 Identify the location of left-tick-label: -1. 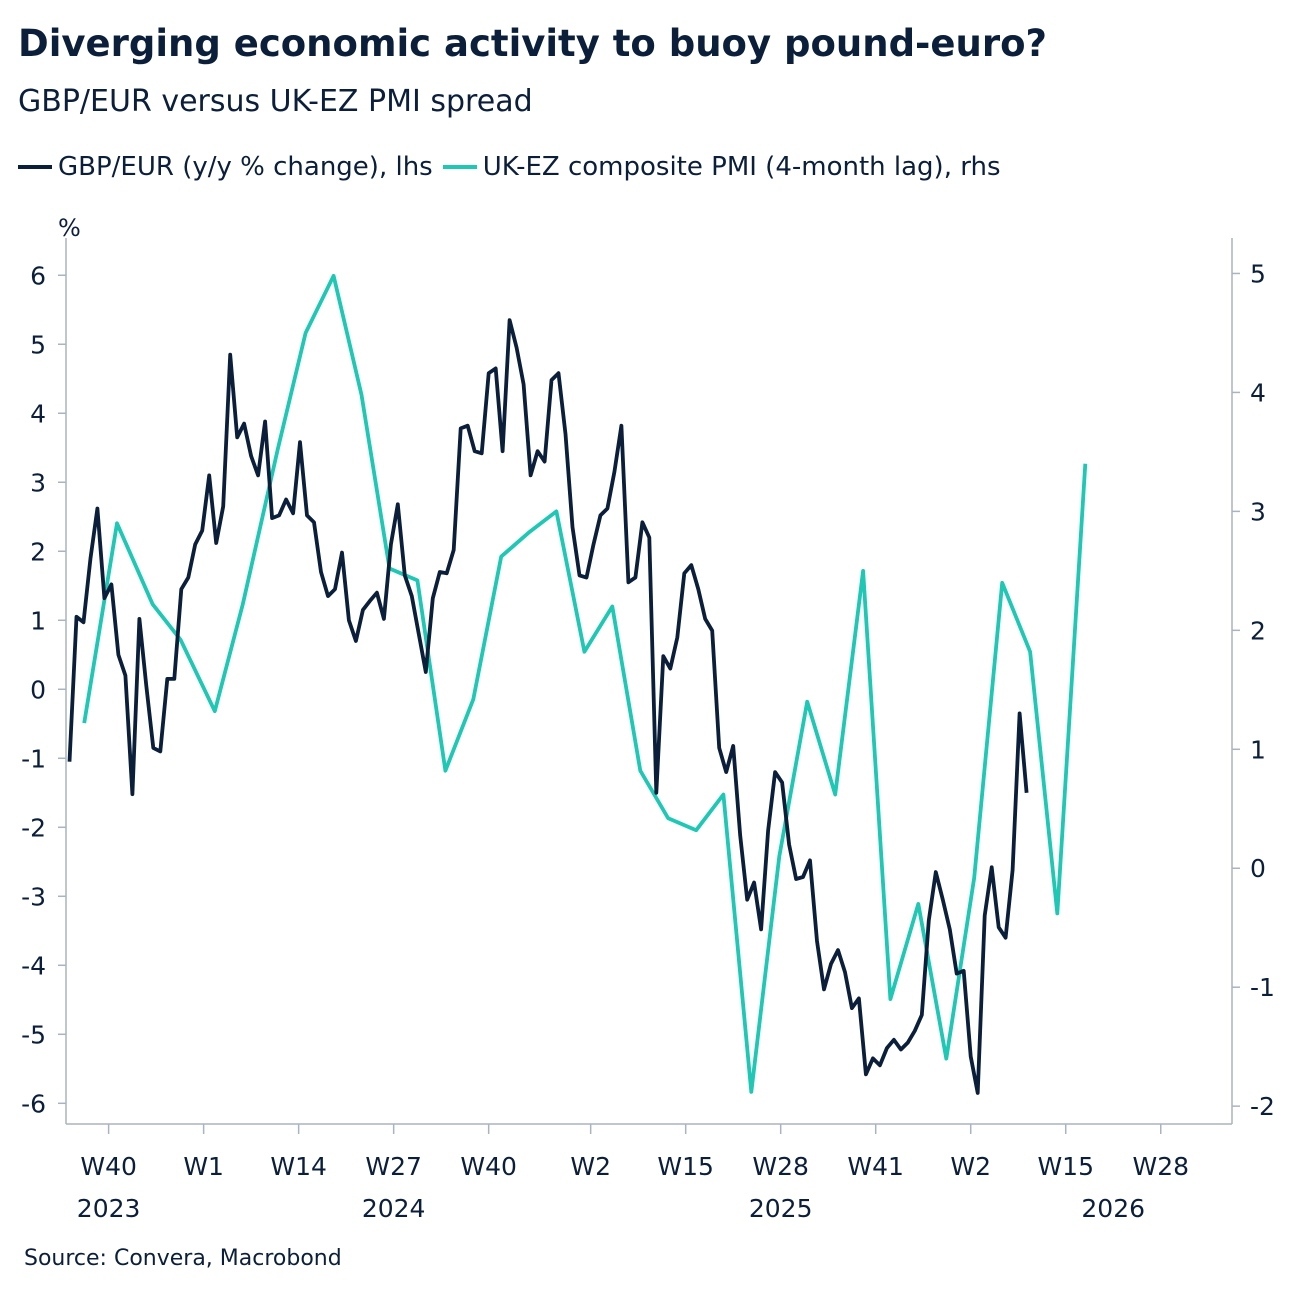
(33, 758).